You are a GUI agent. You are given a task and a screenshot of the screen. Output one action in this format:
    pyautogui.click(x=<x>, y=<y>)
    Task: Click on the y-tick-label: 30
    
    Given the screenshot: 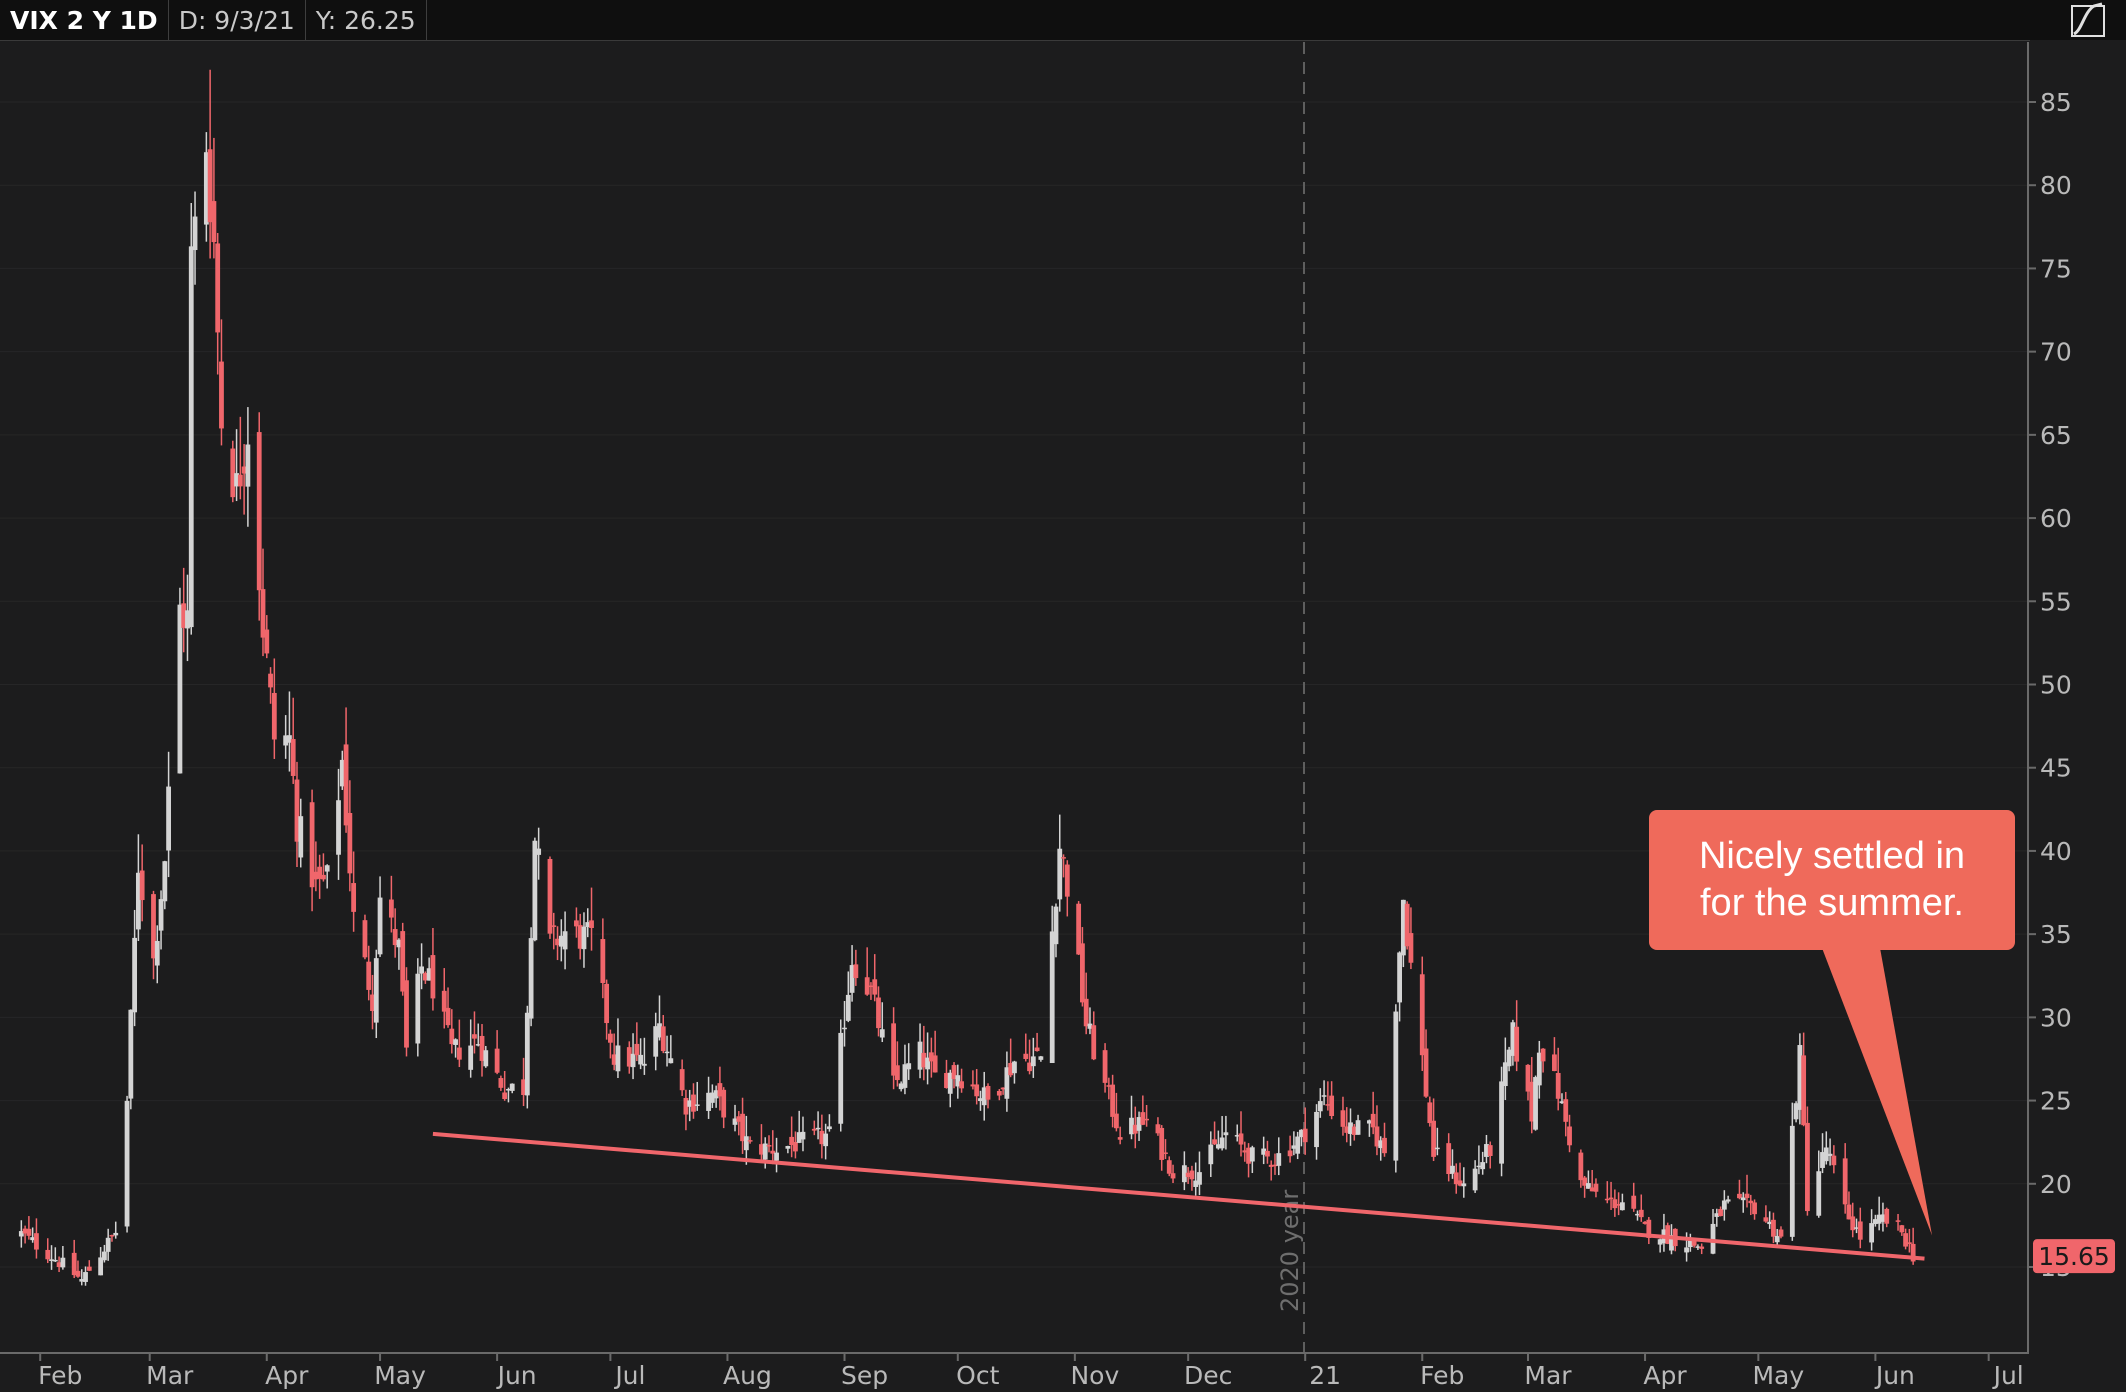 What is the action you would take?
    pyautogui.click(x=2056, y=1017)
    